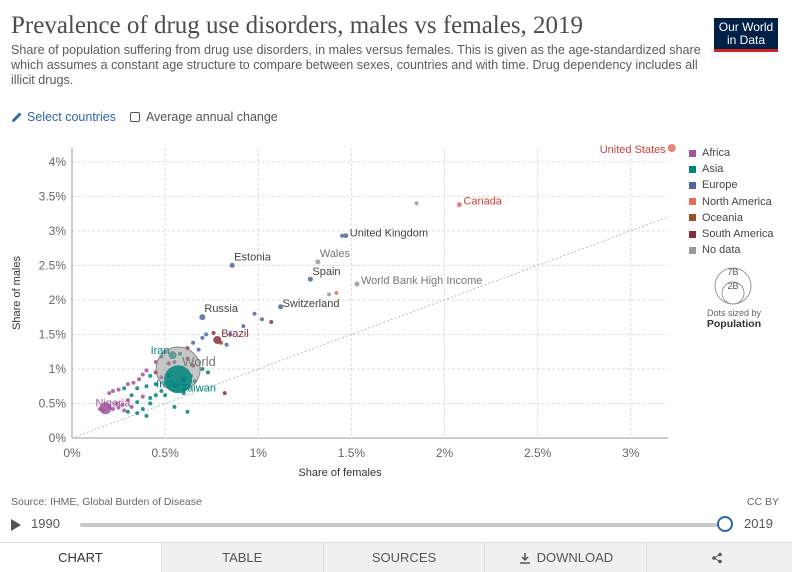 This screenshot has height=572, width=792. Describe the element at coordinates (731, 153) in the screenshot. I see `legend-item-africa: Africa` at that location.